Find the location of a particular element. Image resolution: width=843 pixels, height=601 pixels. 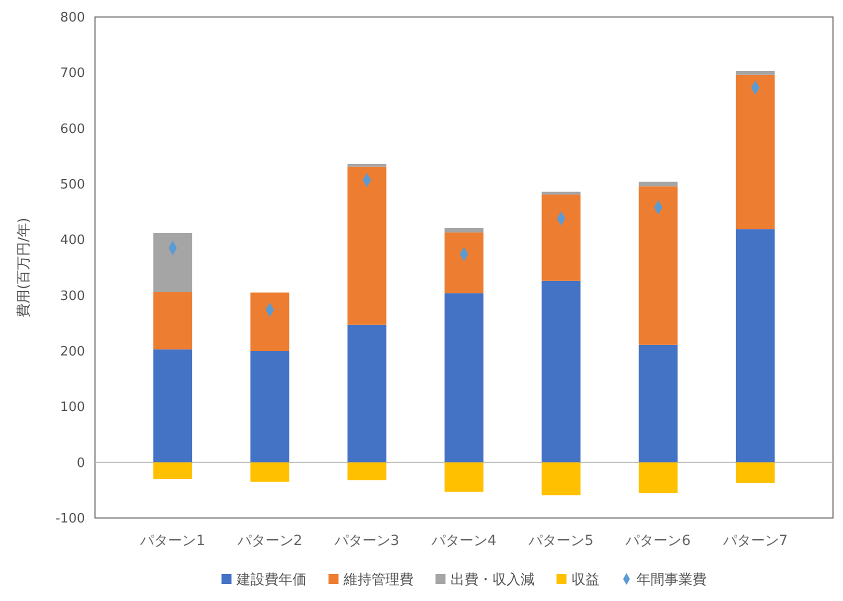

y-tick-label: 800 is located at coordinates (72, 18).